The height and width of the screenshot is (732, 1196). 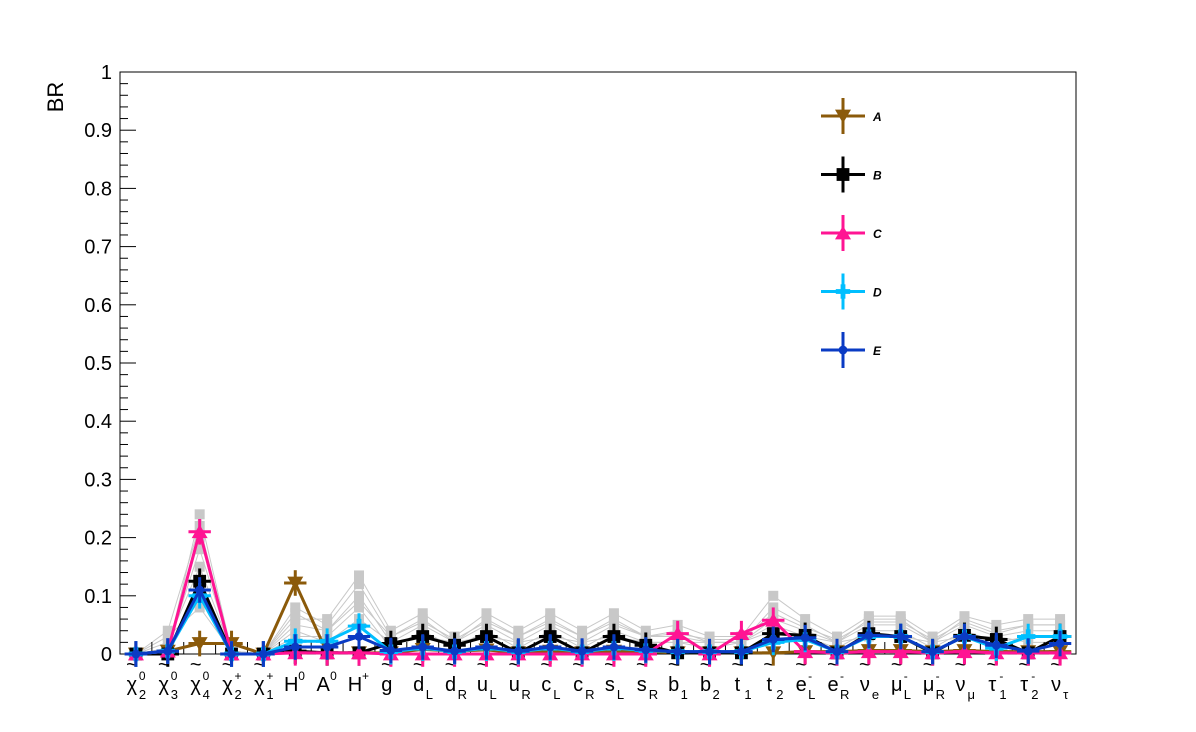 What do you see at coordinates (877, 351) in the screenshot?
I see `legend-label: E` at bounding box center [877, 351].